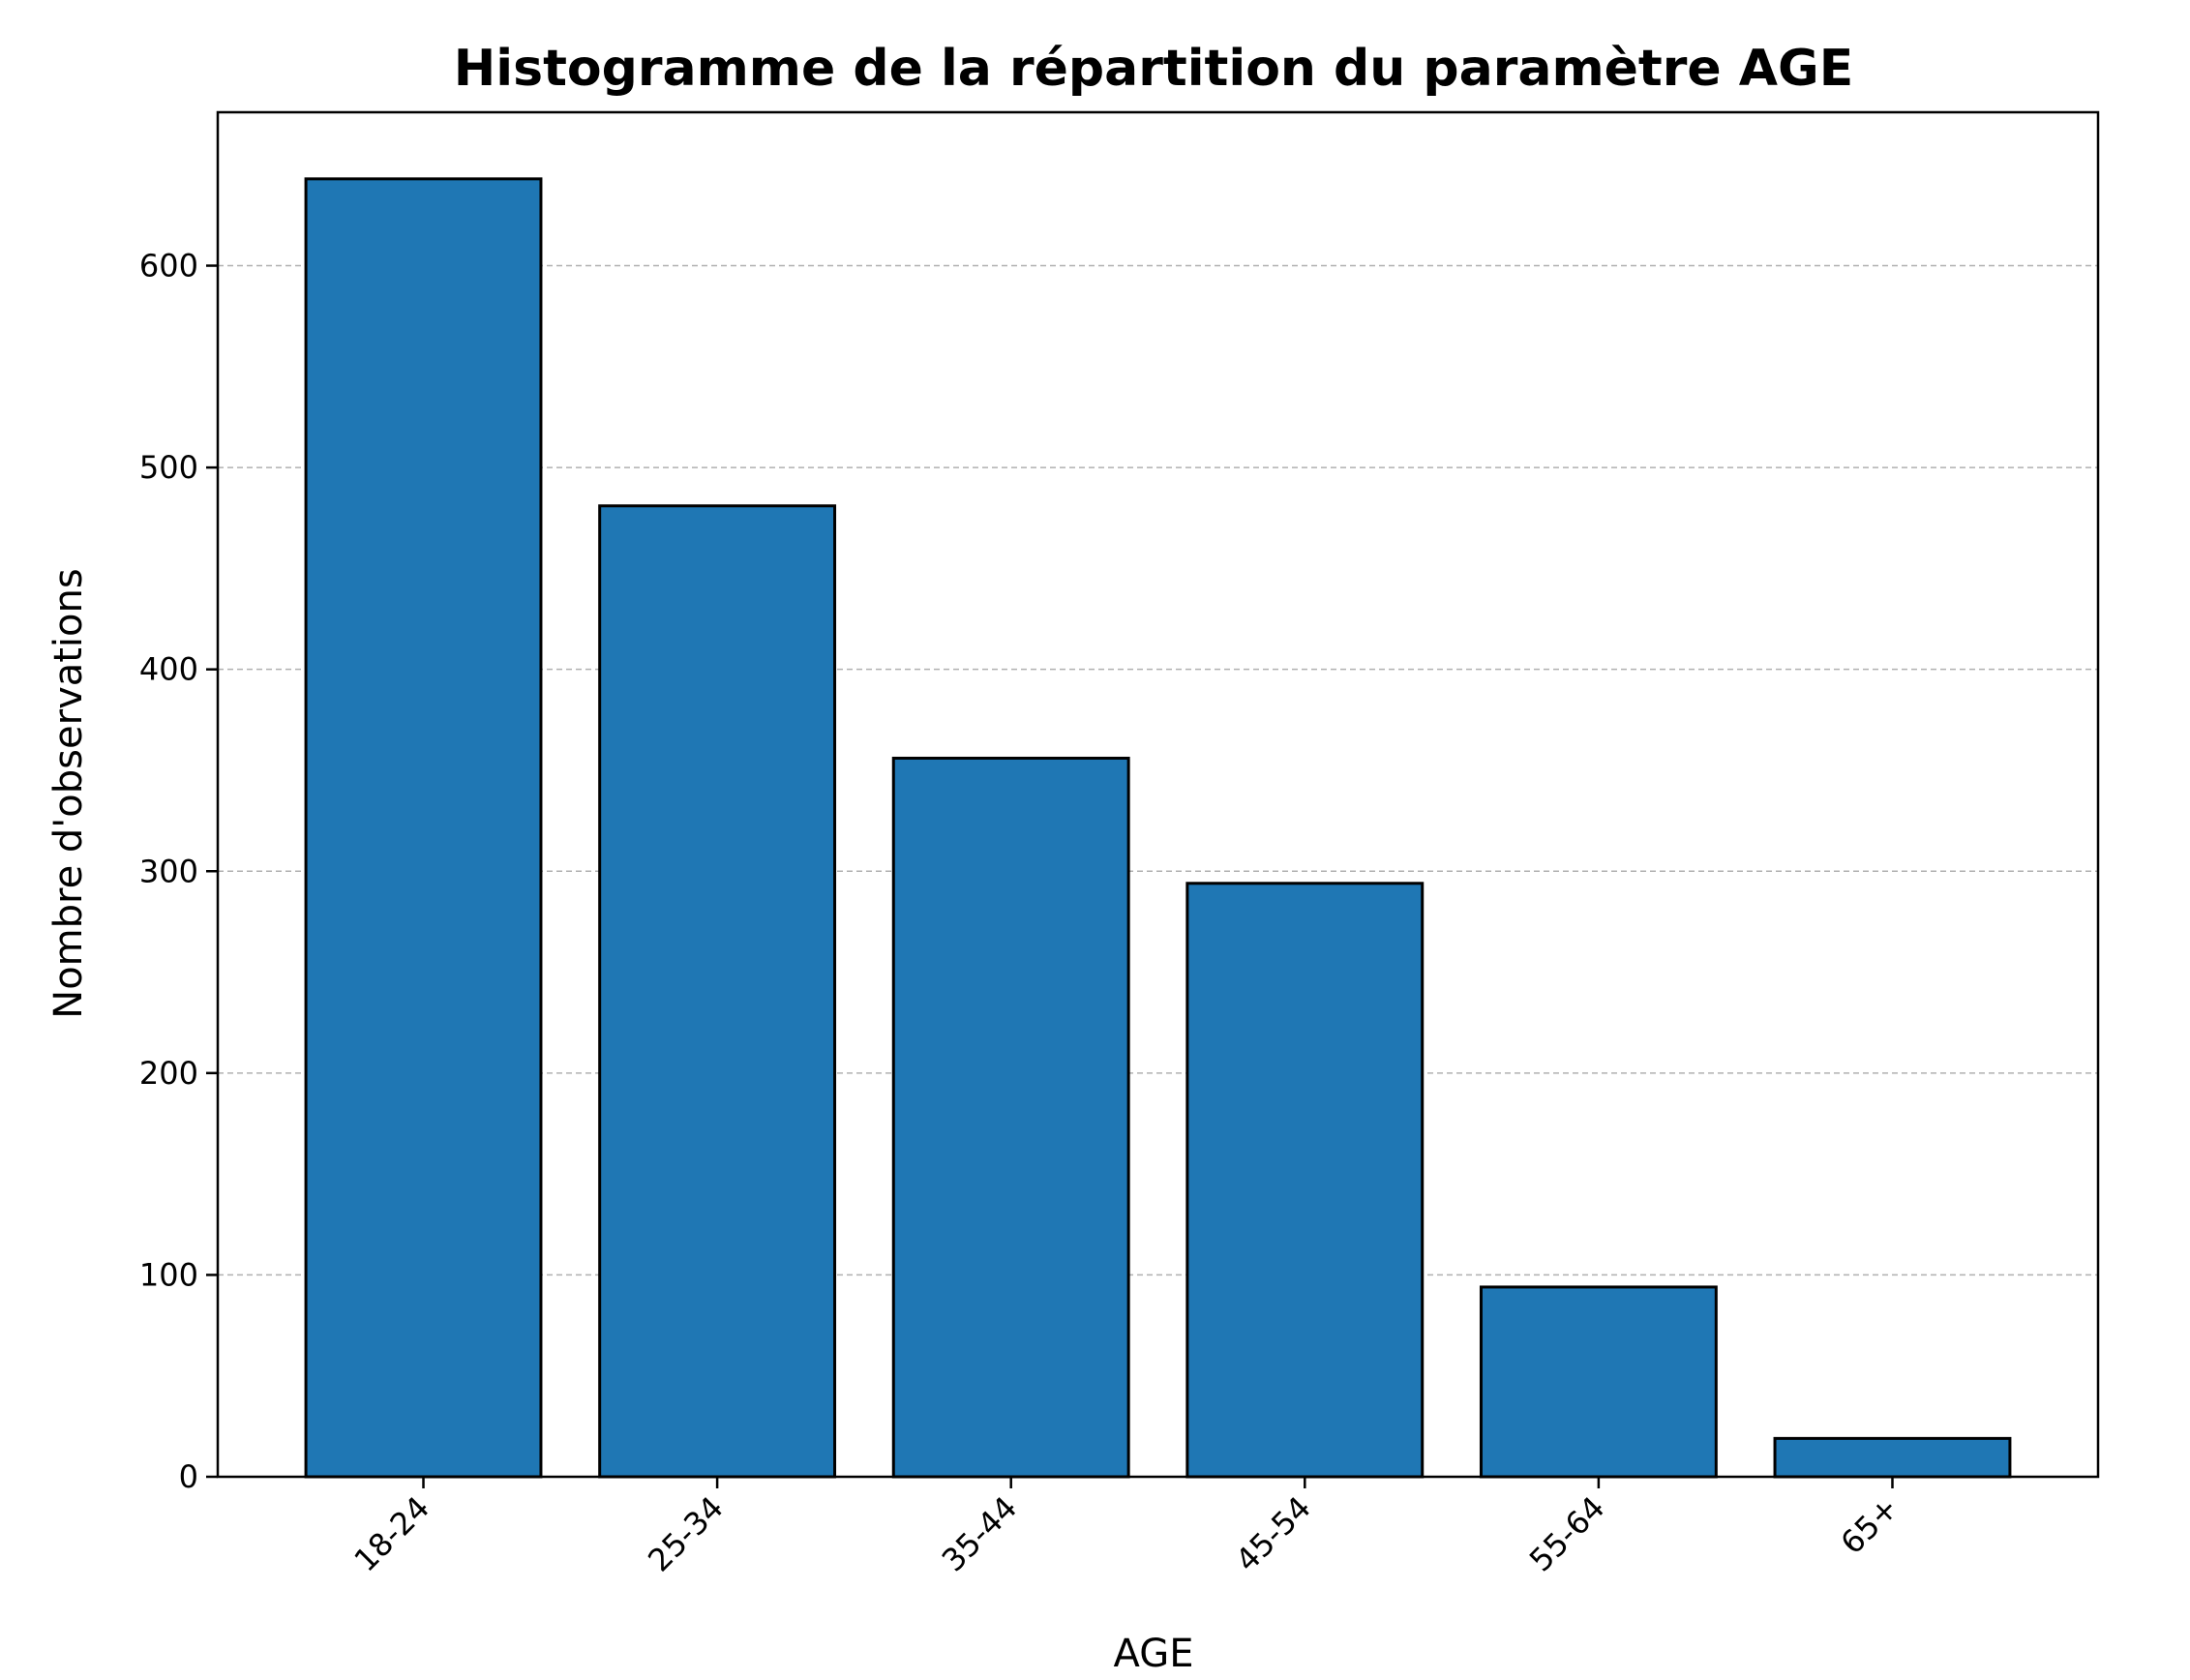 This screenshot has width=2190, height=1680. What do you see at coordinates (1154, 1654) in the screenshot?
I see `x-axis-title: AGE` at bounding box center [1154, 1654].